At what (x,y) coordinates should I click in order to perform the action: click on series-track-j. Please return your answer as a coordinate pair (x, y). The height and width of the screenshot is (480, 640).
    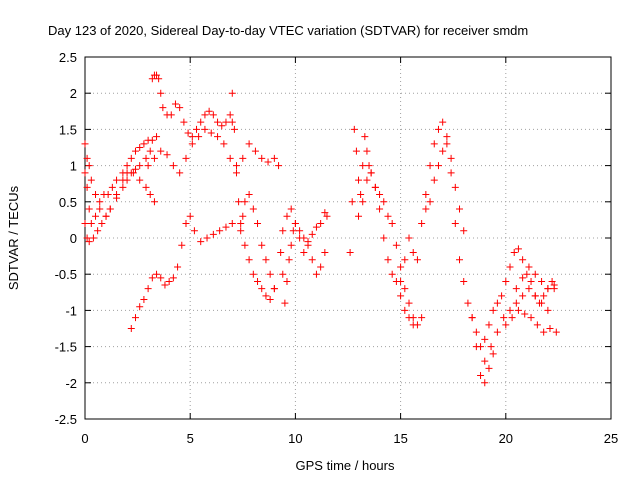
    Looking at the image, I should click on (304, 225).